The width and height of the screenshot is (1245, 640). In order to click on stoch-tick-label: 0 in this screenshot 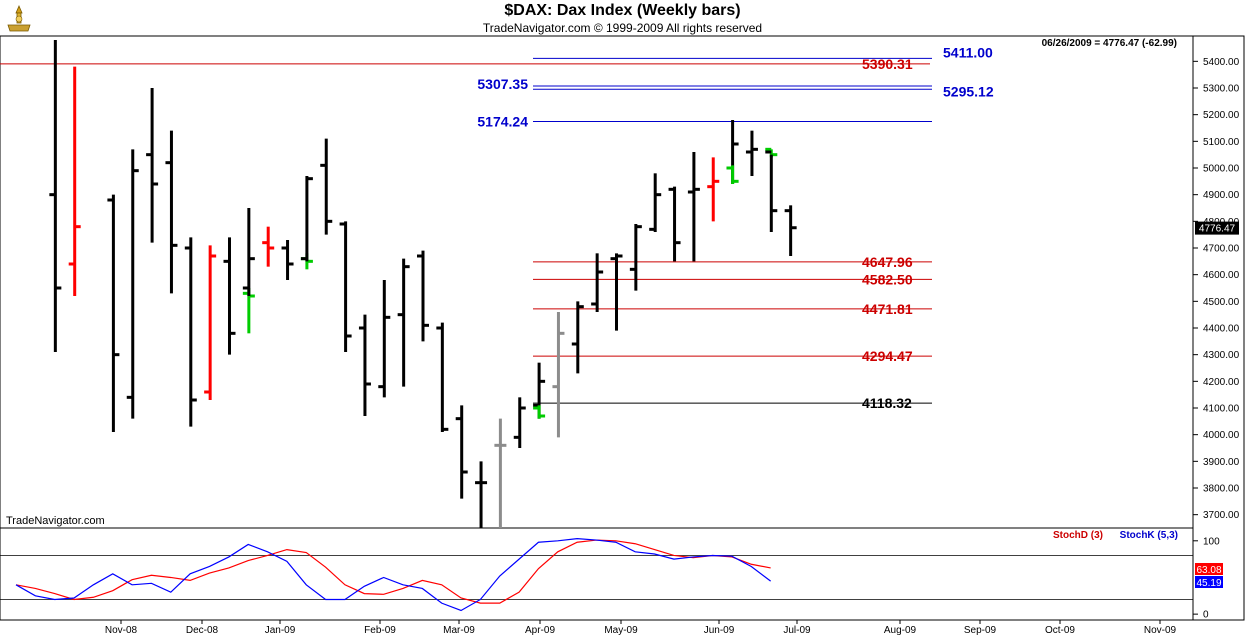, I will do `click(1206, 615)`.